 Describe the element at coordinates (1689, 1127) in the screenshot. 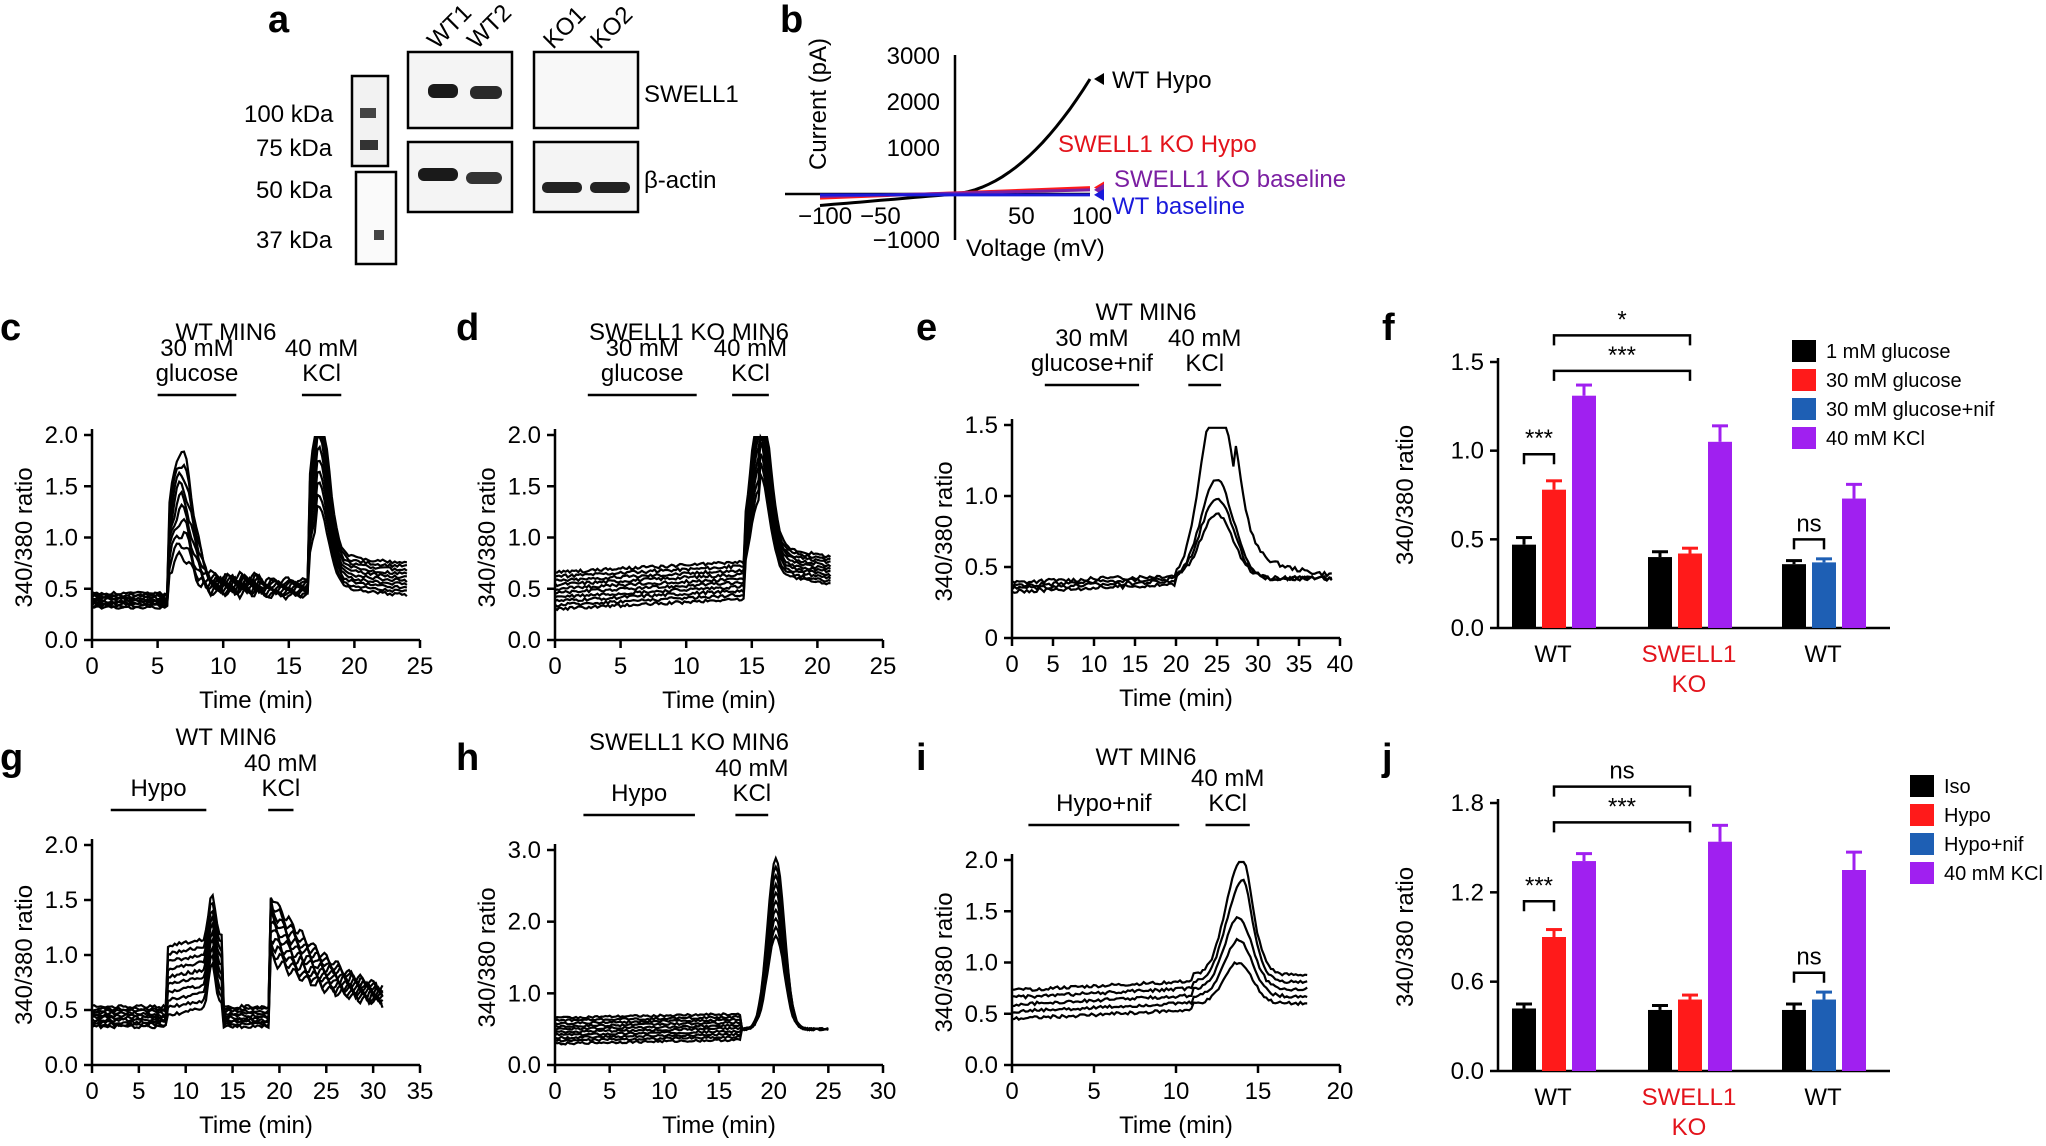

I see `group-label: KO` at that location.